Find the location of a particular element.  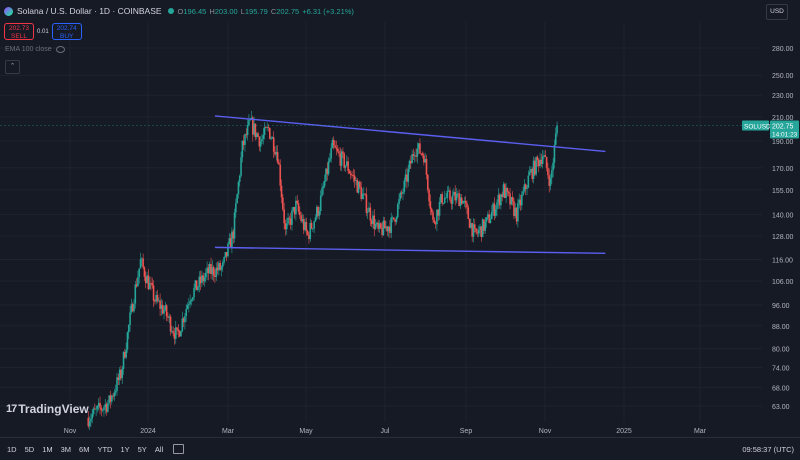

price-tag-bg is located at coordinates (784, 129).